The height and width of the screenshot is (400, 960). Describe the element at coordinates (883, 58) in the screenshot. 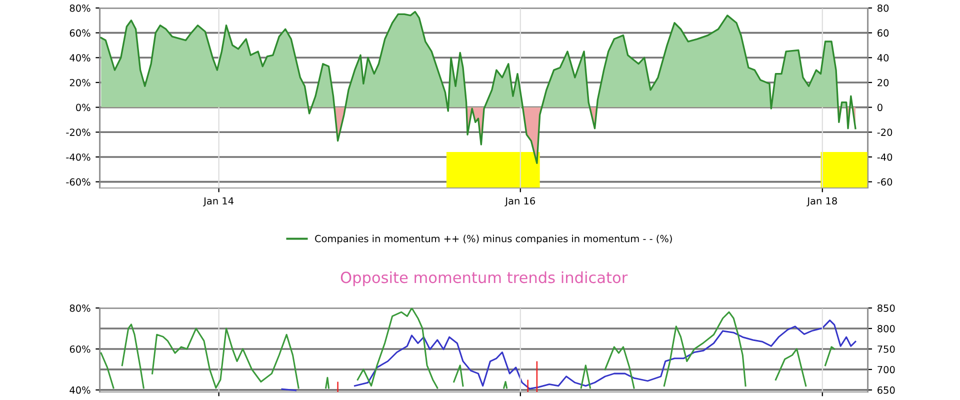

I see `y2-tick-label: 40` at that location.